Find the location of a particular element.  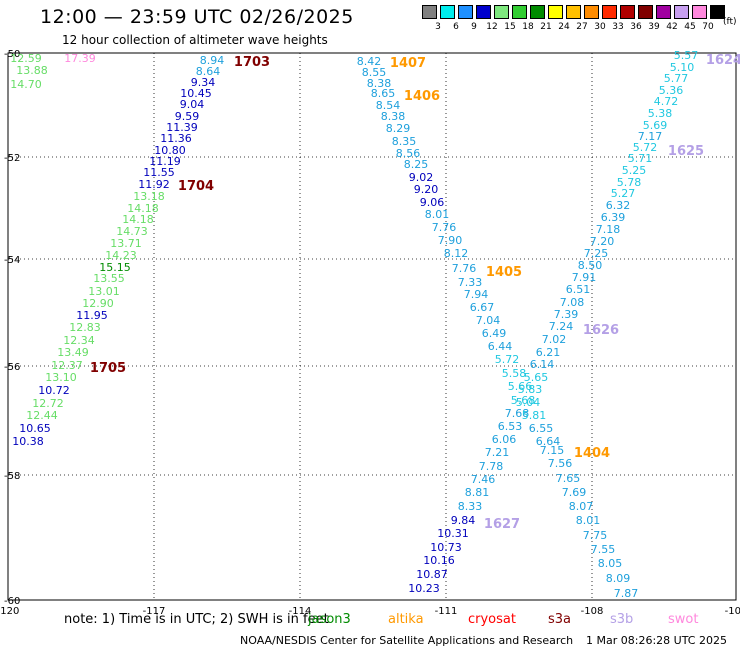

lat-tick-label: -56 is located at coordinates (12, 367).